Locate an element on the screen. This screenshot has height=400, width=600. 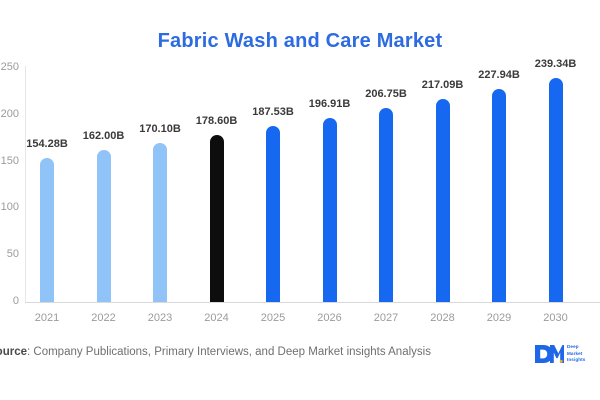
bar-label-2024: 178.60B is located at coordinates (216, 120).